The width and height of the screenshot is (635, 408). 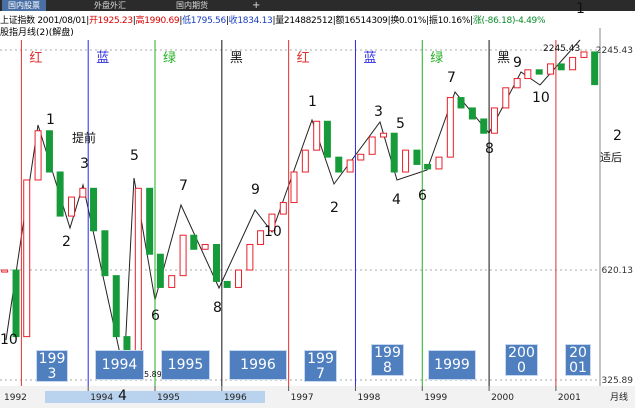 What do you see at coordinates (303, 58) in the screenshot?
I see `cycle-label: 红` at bounding box center [303, 58].